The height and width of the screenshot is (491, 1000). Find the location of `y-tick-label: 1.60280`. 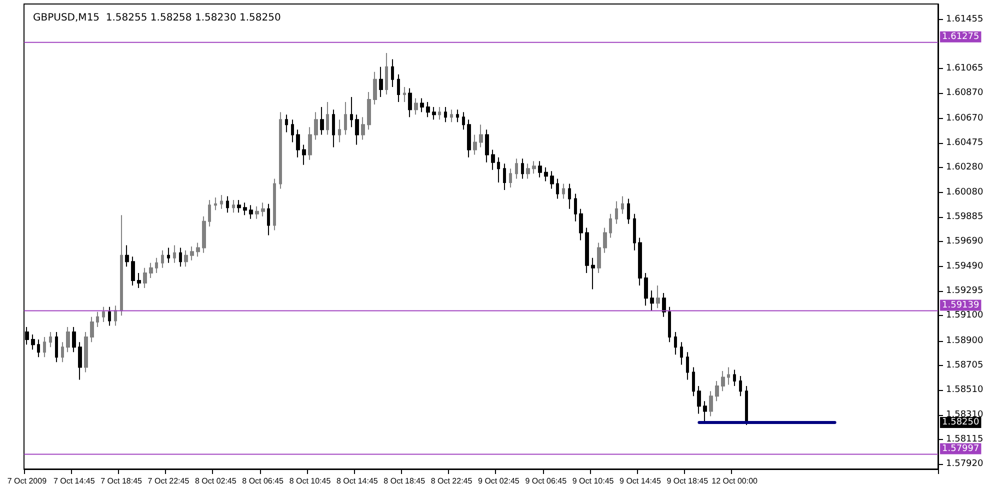

y-tick-label: 1.60280 is located at coordinates (965, 167).